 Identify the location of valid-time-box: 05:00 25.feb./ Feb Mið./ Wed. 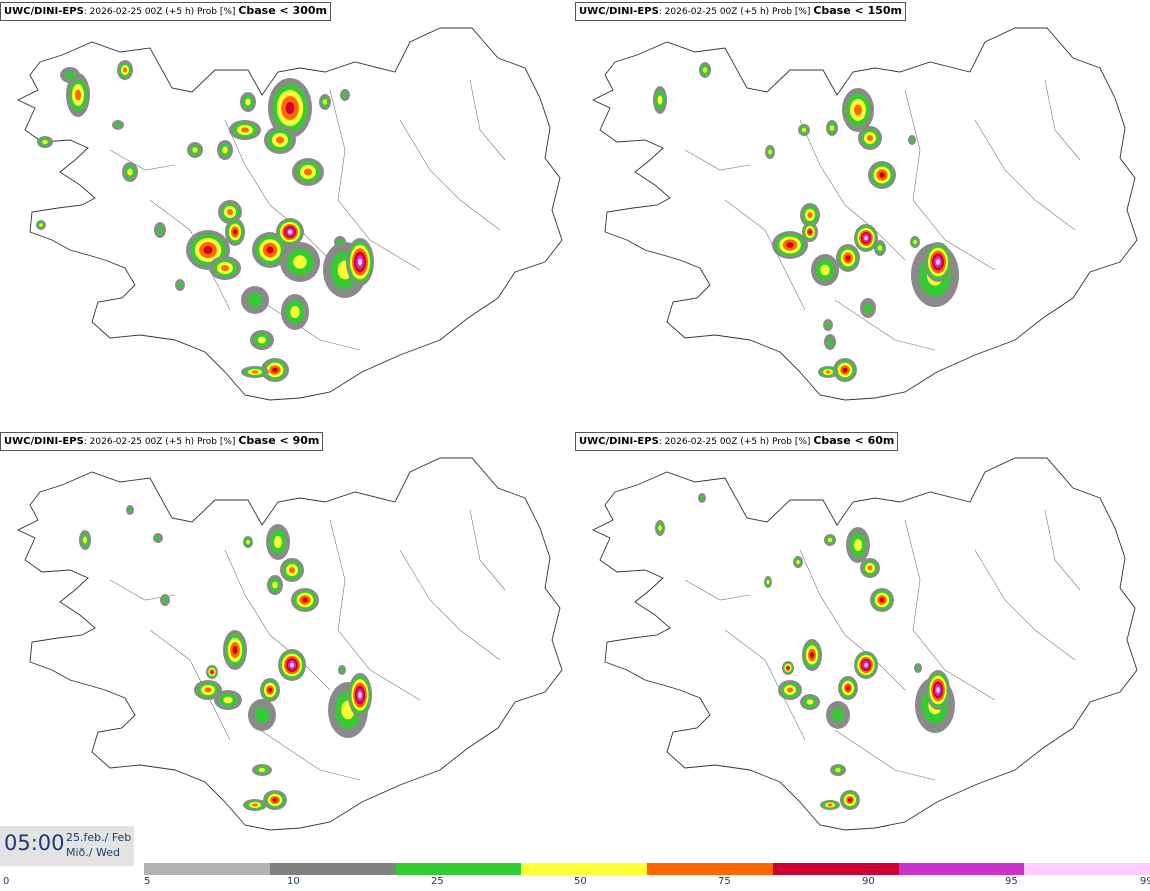
(67, 846).